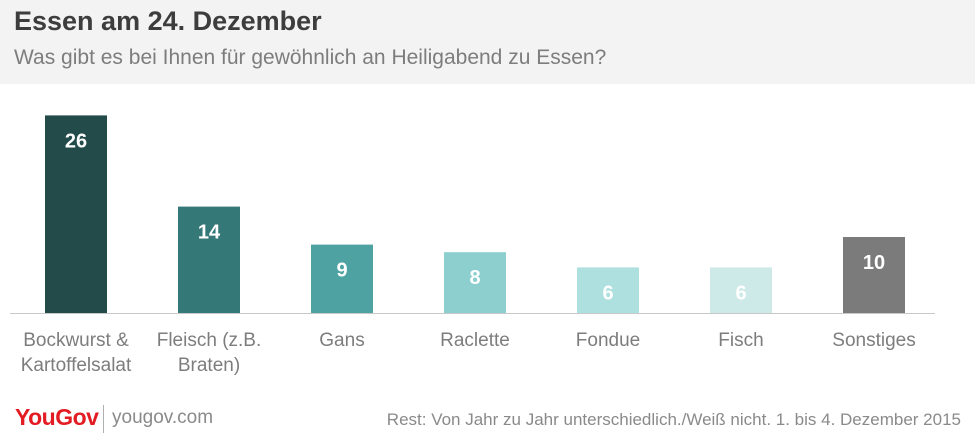 This screenshot has height=442, width=975. I want to click on category-label: Sonstiges, so click(873, 340).